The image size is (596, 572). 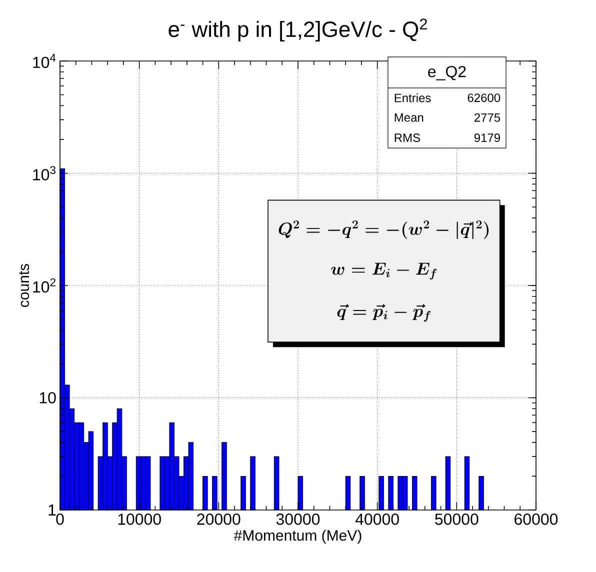 What do you see at coordinates (60, 519) in the screenshot?
I see `x-tick-label: 0` at bounding box center [60, 519].